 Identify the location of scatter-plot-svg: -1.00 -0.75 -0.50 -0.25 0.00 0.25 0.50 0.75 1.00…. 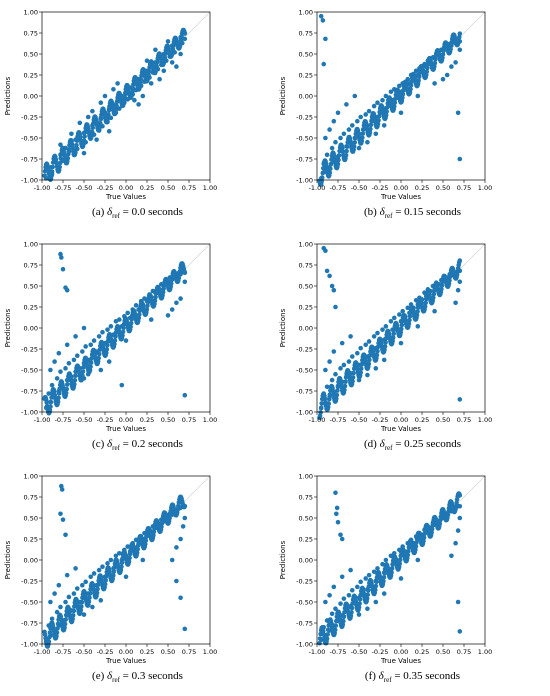
(110, 568).